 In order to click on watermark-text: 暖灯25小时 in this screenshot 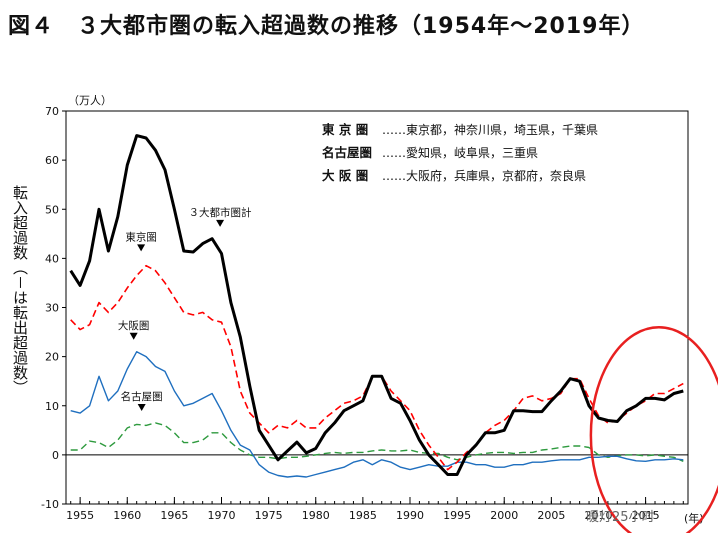, I will do `click(620, 517)`.